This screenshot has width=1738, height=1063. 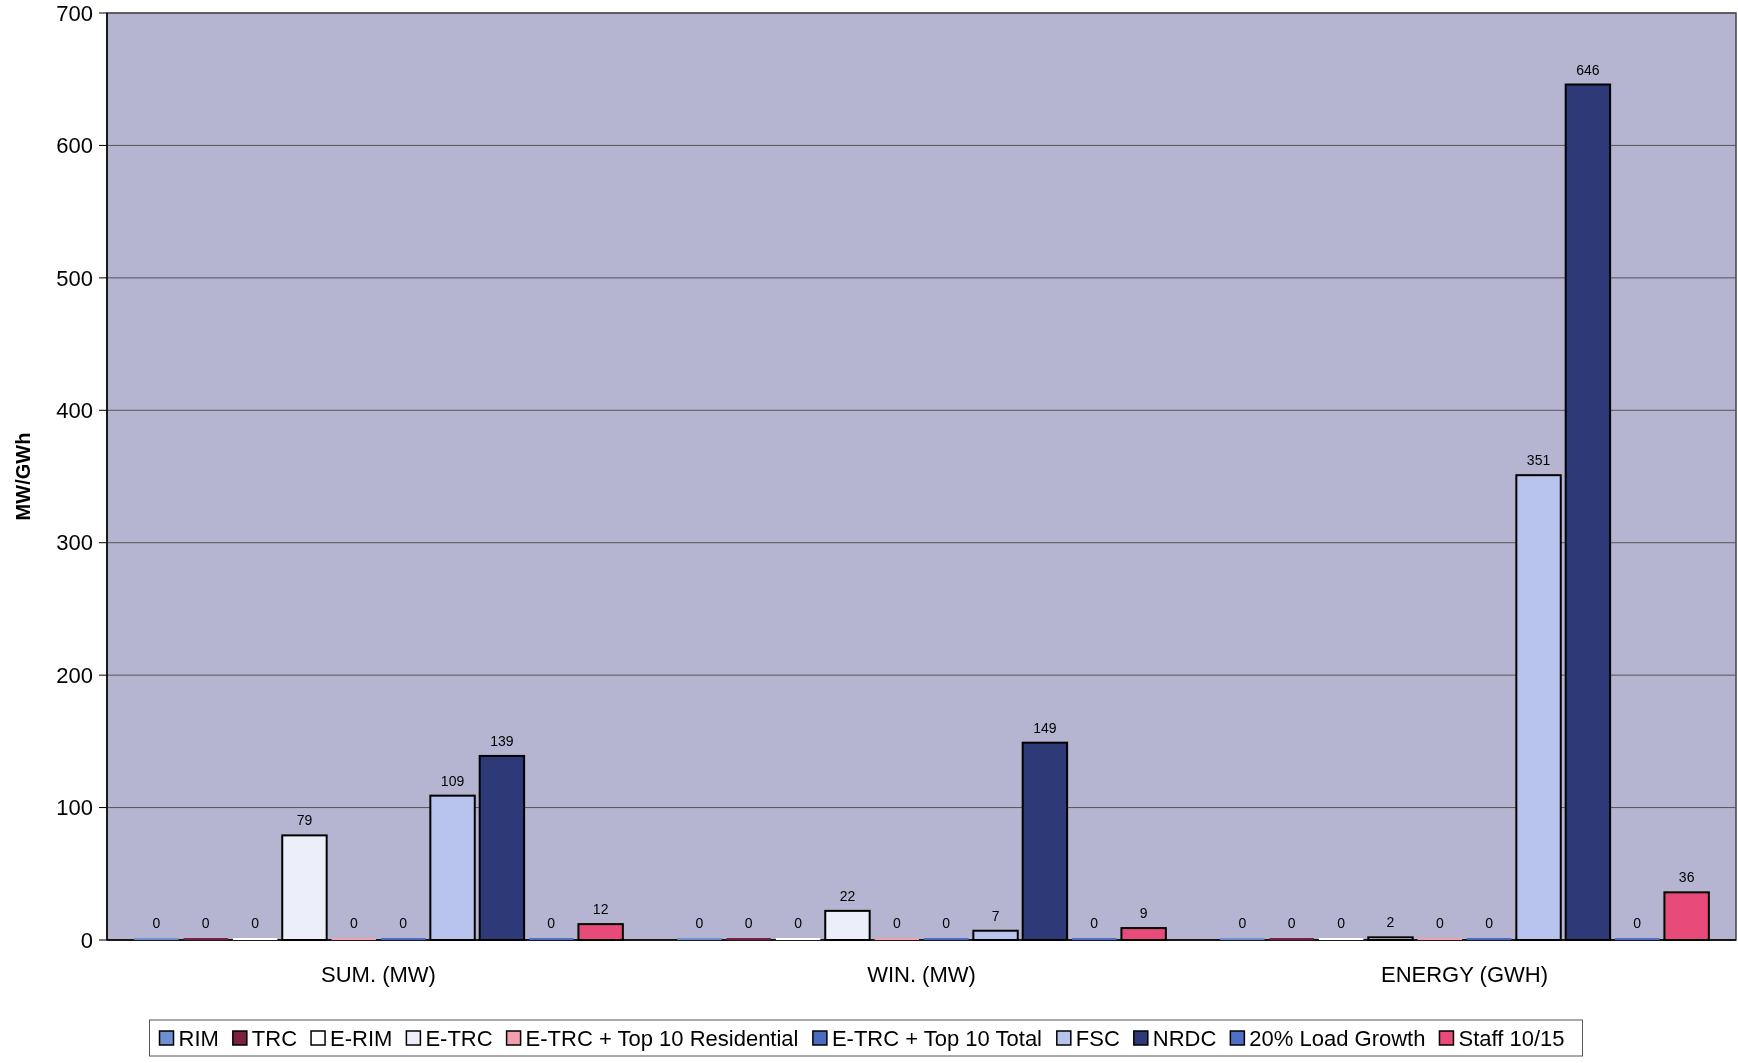 I want to click on data-label: 139, so click(x=502, y=740).